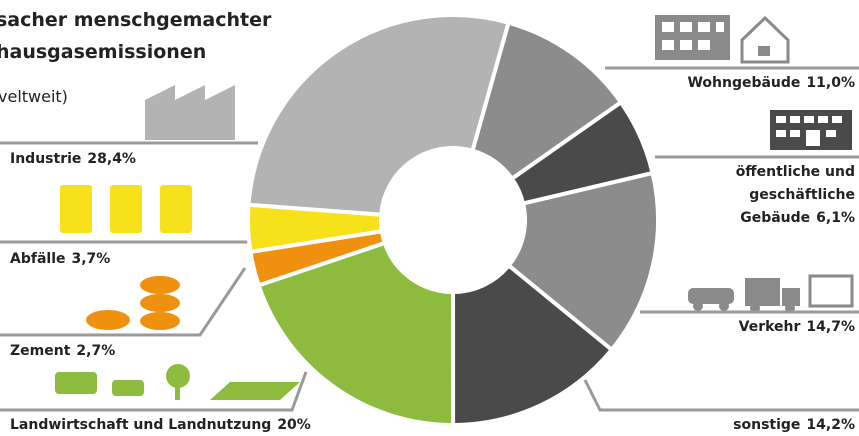 This screenshot has width=859, height=436. I want to click on value-label: 14,7%, so click(830, 327).